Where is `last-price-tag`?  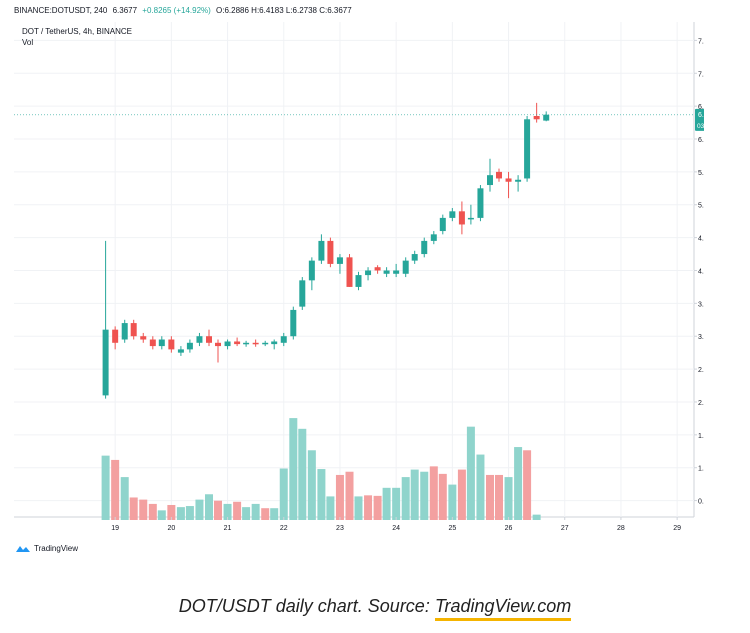 last-price-tag is located at coordinates (699, 119).